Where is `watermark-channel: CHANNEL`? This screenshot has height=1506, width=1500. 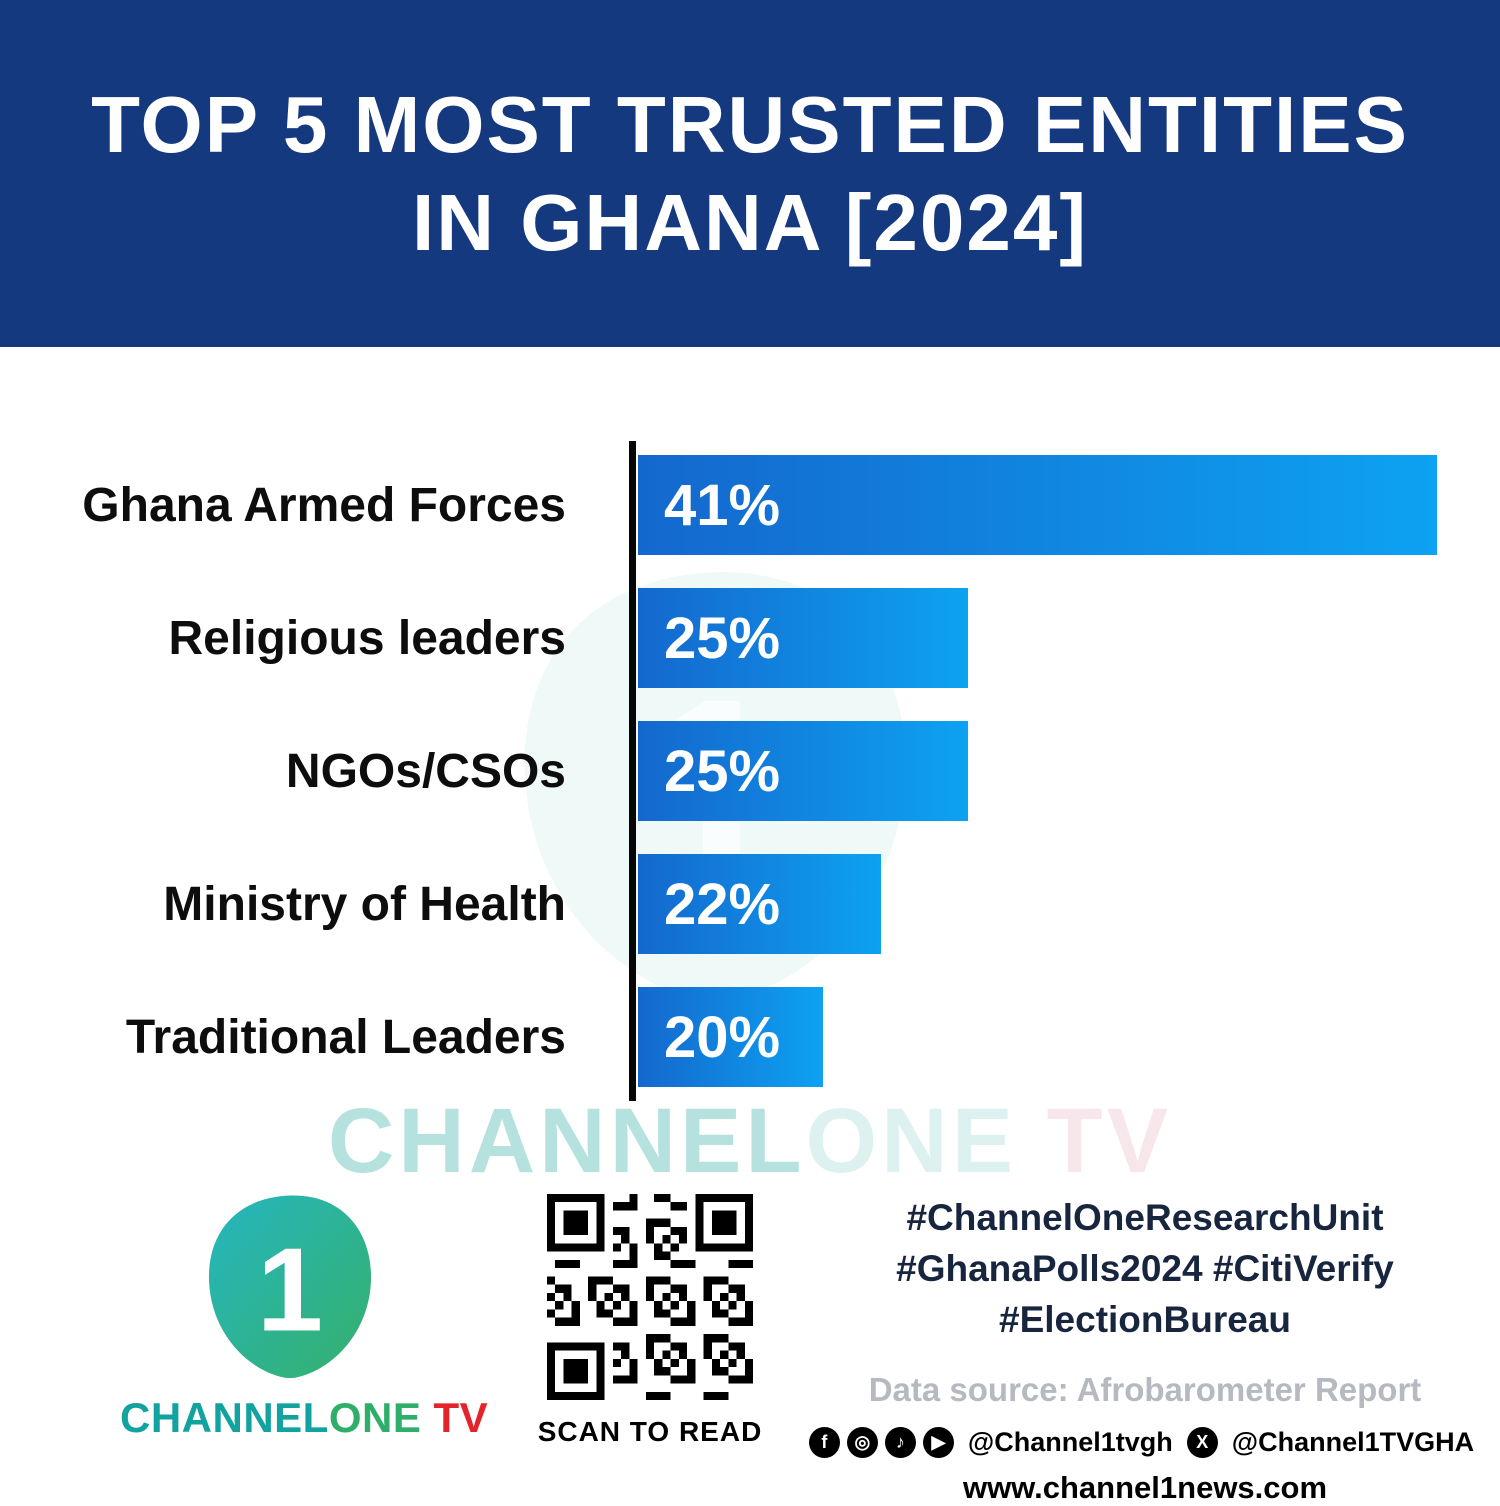
watermark-channel: CHANNEL is located at coordinates (566, 1141).